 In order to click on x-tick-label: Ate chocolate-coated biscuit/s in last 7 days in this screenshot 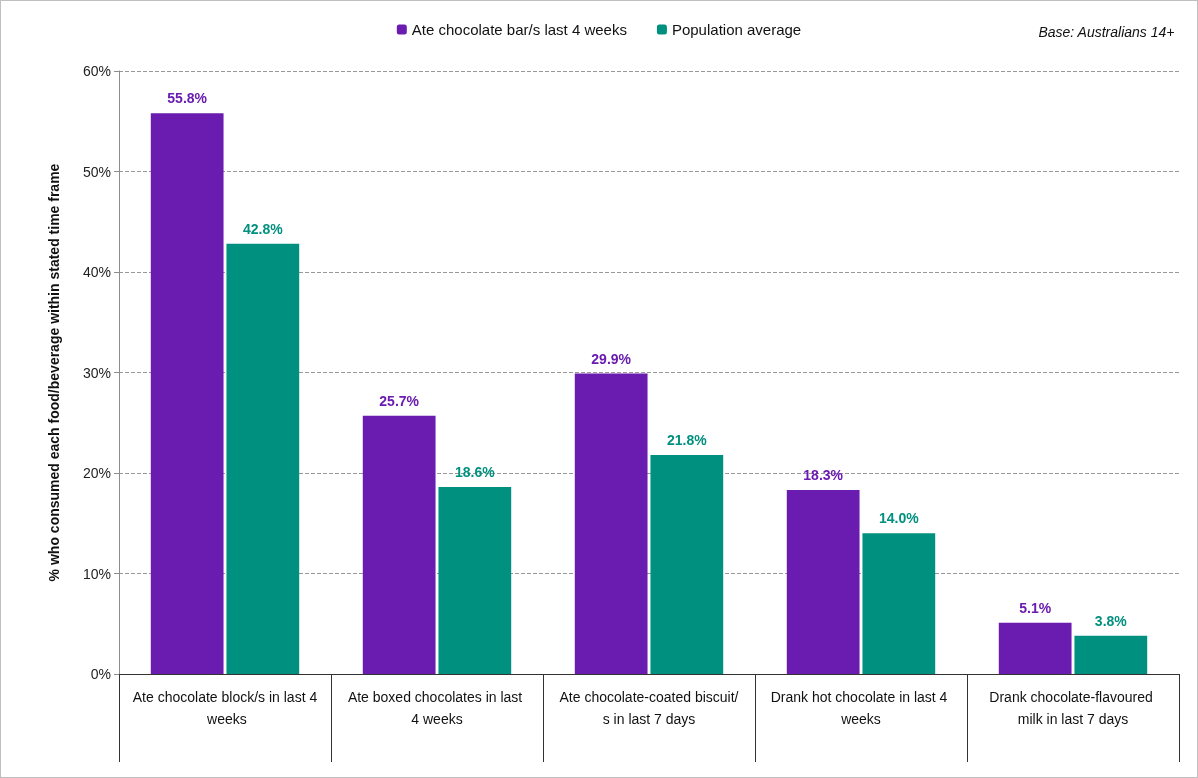, I will do `click(649, 708)`.